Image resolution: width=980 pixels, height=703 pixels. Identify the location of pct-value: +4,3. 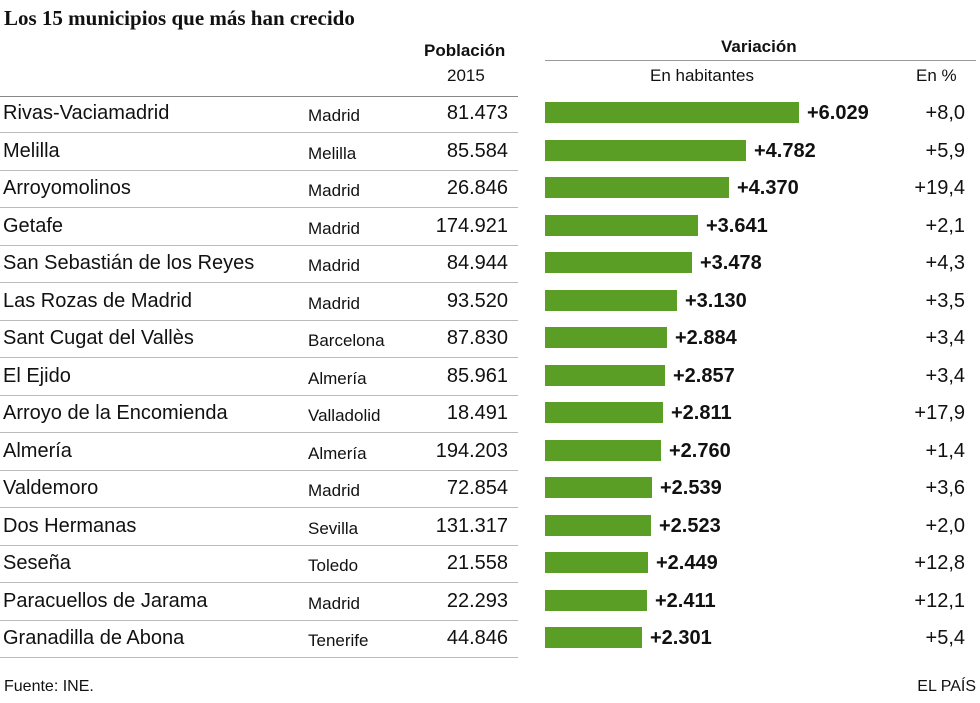
(945, 263).